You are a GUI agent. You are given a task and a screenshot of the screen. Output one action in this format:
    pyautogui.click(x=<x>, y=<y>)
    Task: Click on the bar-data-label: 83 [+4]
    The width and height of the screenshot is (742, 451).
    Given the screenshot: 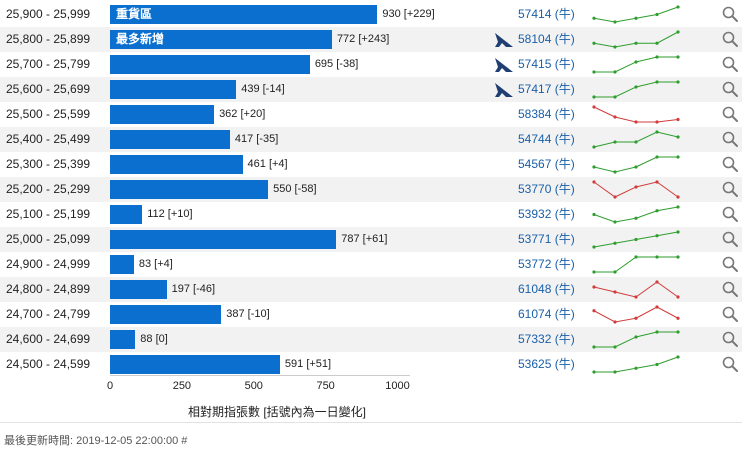 What is the action you would take?
    pyautogui.click(x=156, y=264)
    